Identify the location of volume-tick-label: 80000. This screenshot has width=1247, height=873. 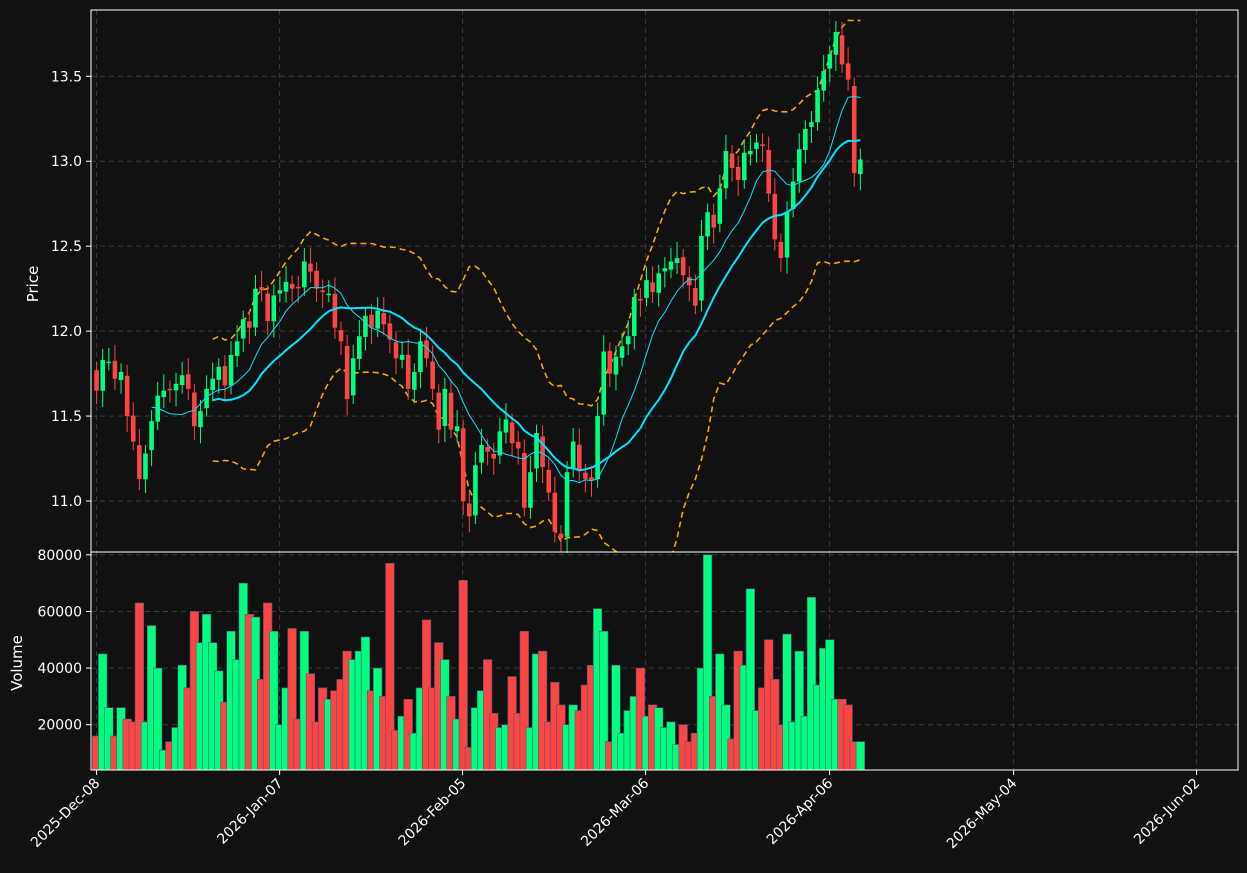
(59, 556).